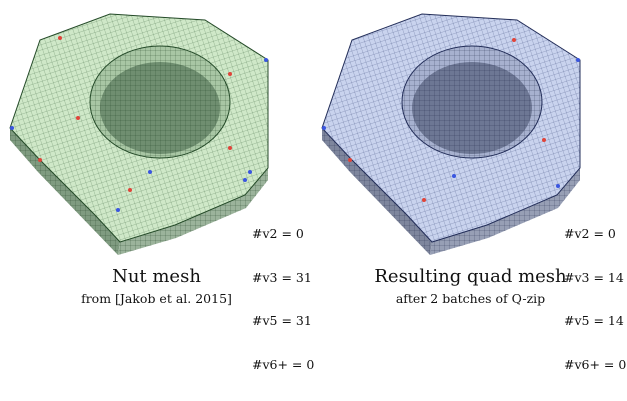 The width and height of the screenshot is (627, 401). I want to click on nut-mesh-subtitle: from [Jakob et al. 2015], so click(156, 298).